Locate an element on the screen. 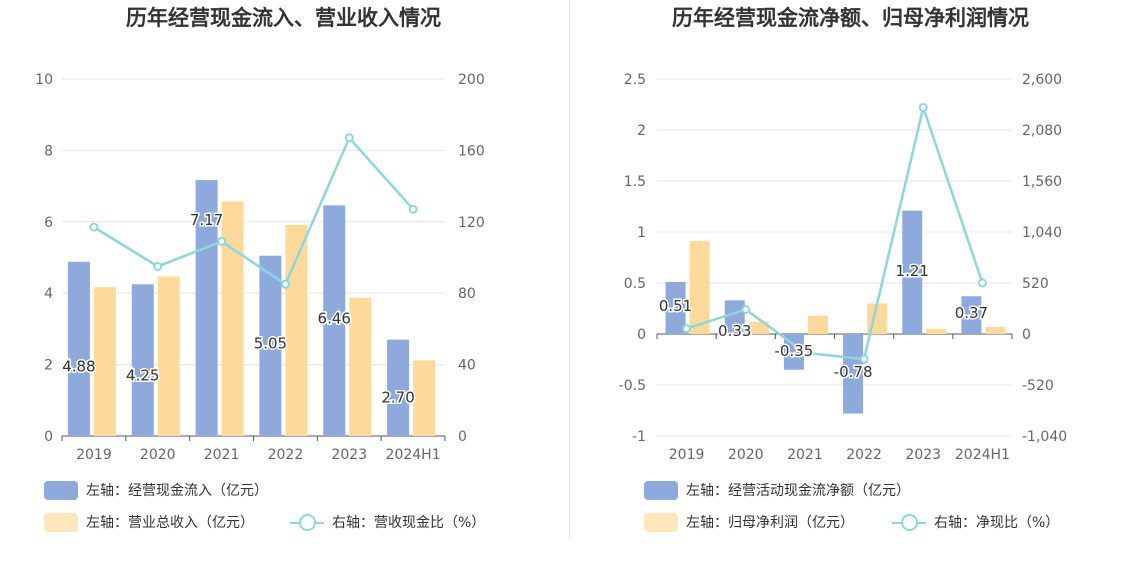 This screenshot has width=1134, height=582. legend-item-bar-1: 左轴：经营活动现金流净额（亿元） is located at coordinates (777, 490).